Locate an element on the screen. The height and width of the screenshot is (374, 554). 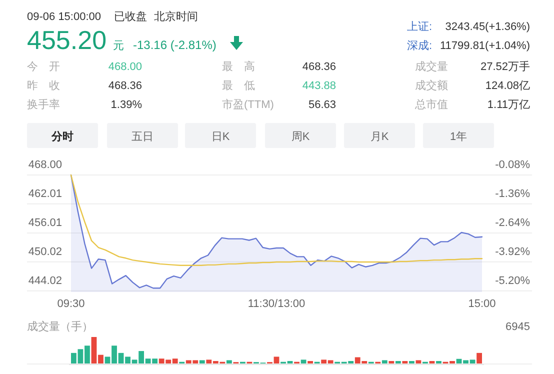
text: 成交量 is located at coordinates (431, 66).